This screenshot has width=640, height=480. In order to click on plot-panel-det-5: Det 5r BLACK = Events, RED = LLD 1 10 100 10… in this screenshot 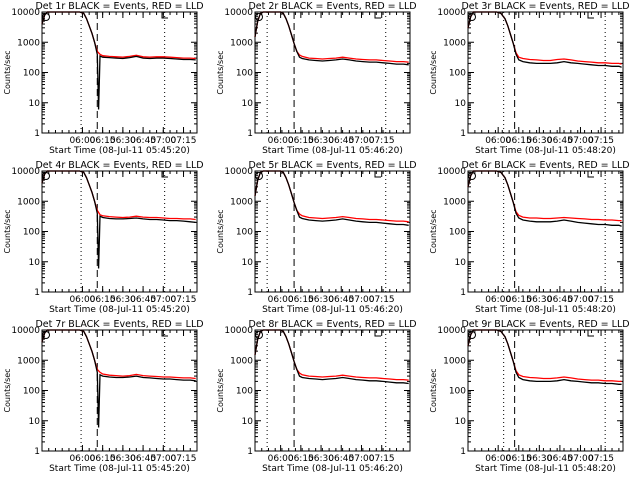, I will do `click(316, 237)`.